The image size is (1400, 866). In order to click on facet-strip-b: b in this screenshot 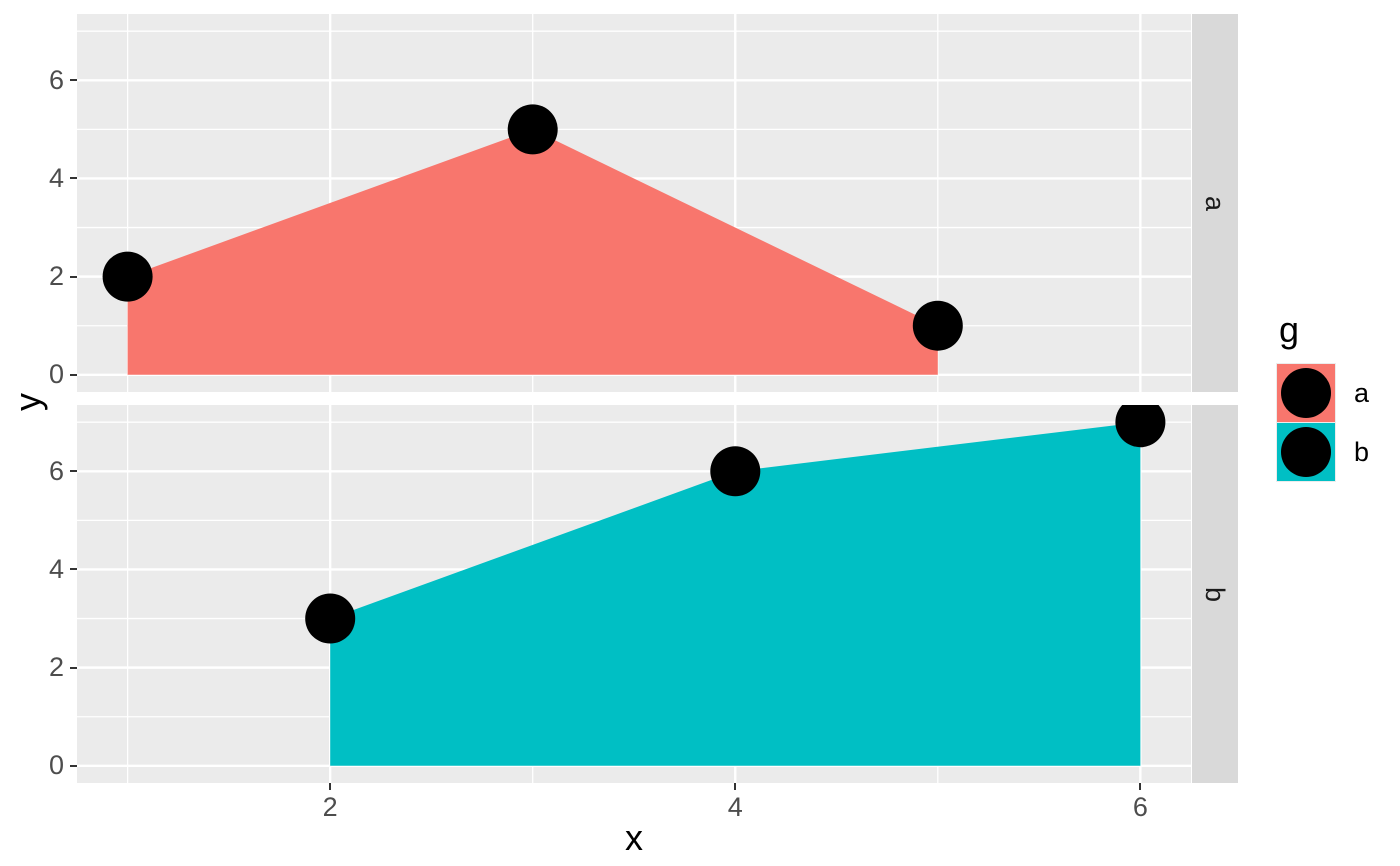, I will do `click(1215, 594)`.